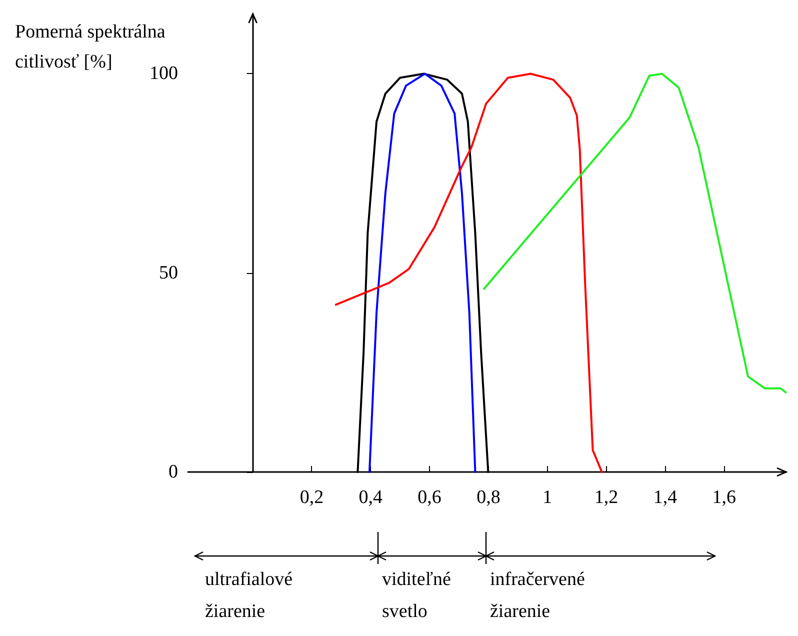 Image resolution: width=798 pixels, height=636 pixels. I want to click on x-tick-label: 0,4, so click(371, 497).